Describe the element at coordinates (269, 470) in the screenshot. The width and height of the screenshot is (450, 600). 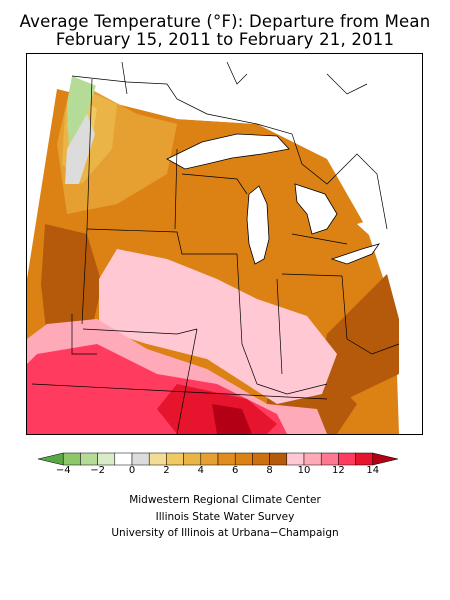
I see `legend-tick-label: 8` at that location.